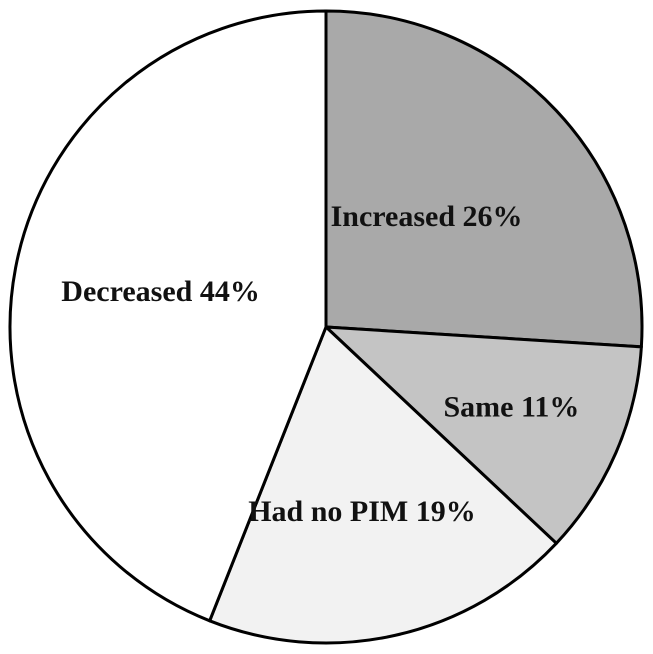 The height and width of the screenshot is (654, 653). I want to click on pie-label-same: Same 11%, so click(511, 407).